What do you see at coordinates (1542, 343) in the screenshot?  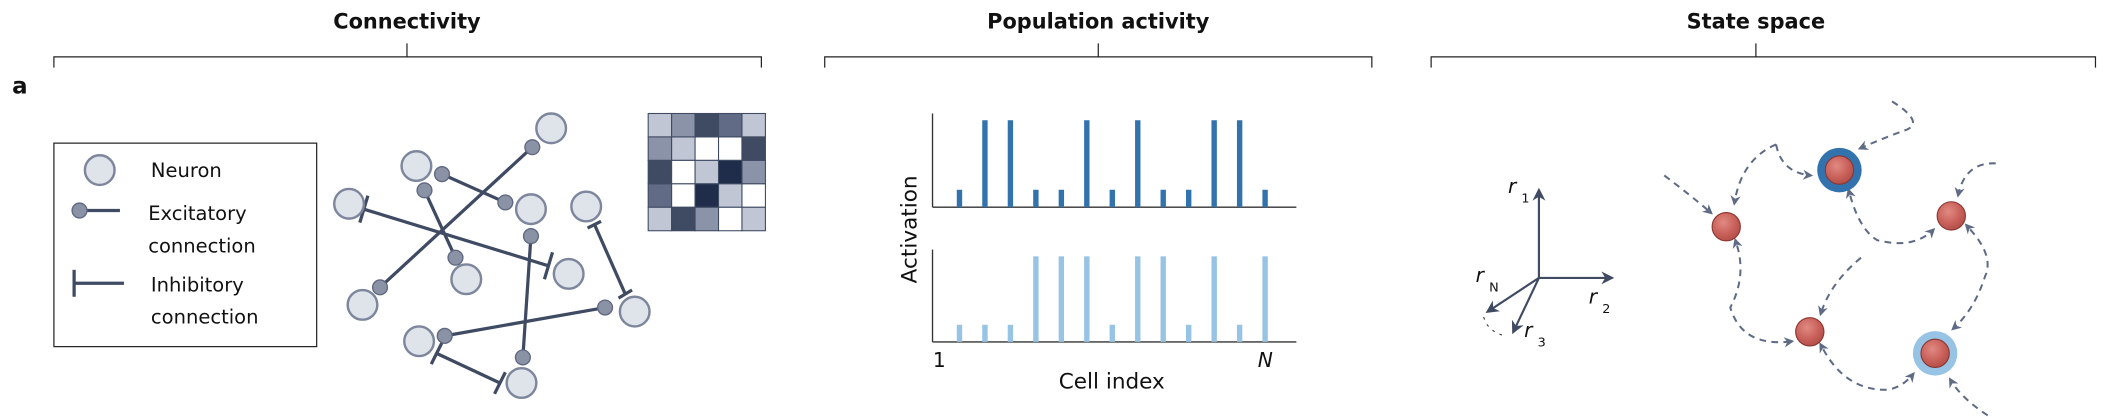 I see `svg-text: 3` at bounding box center [1542, 343].